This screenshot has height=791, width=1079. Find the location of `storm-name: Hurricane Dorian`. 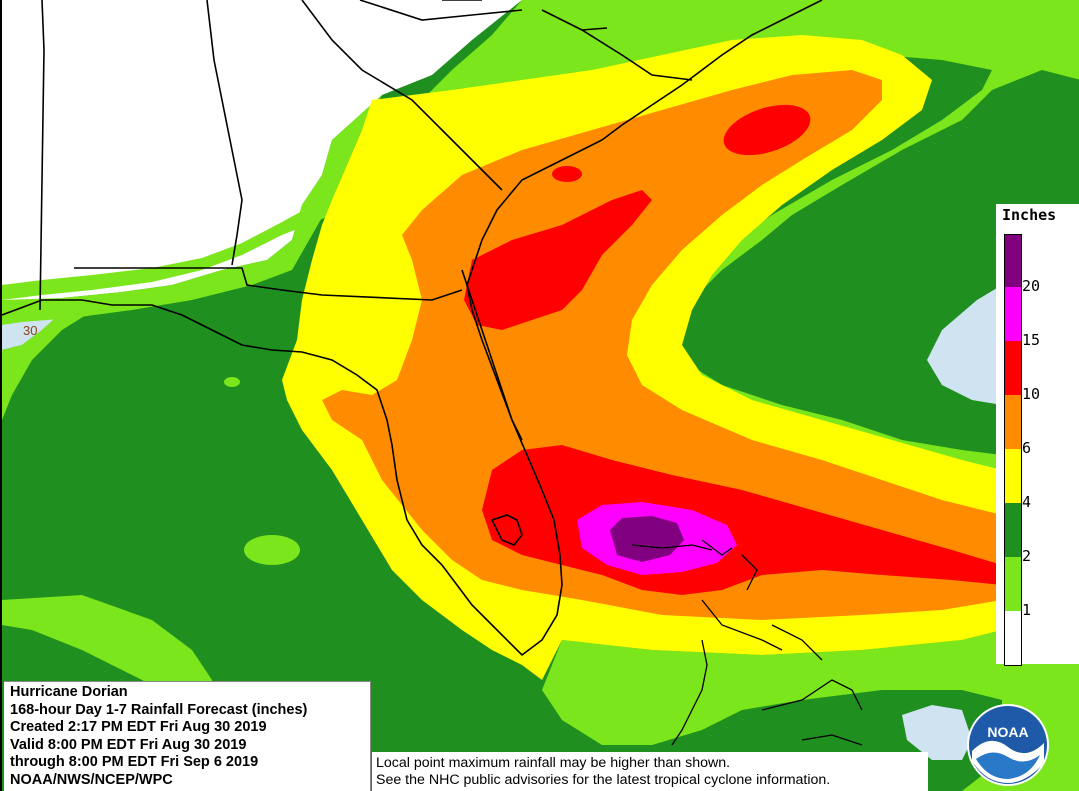

storm-name: Hurricane Dorian is located at coordinates (69, 692).